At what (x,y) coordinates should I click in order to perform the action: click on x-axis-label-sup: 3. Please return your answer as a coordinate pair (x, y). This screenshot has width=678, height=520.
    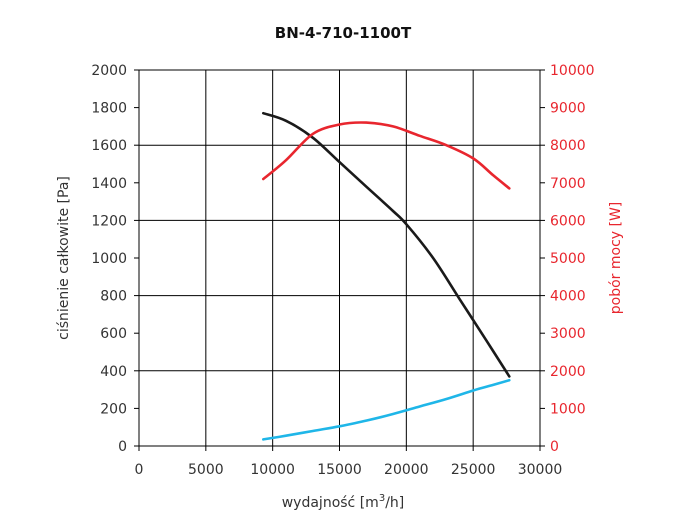
    Looking at the image, I should click on (382, 498).